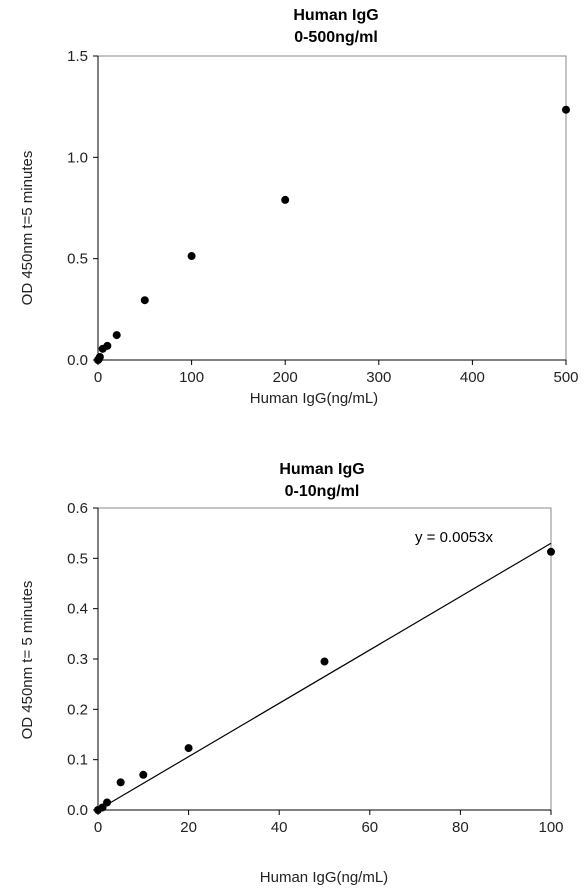  Describe the element at coordinates (322, 491) in the screenshot. I see `chart-2-title-line-2: 0-10ng/ml` at that location.